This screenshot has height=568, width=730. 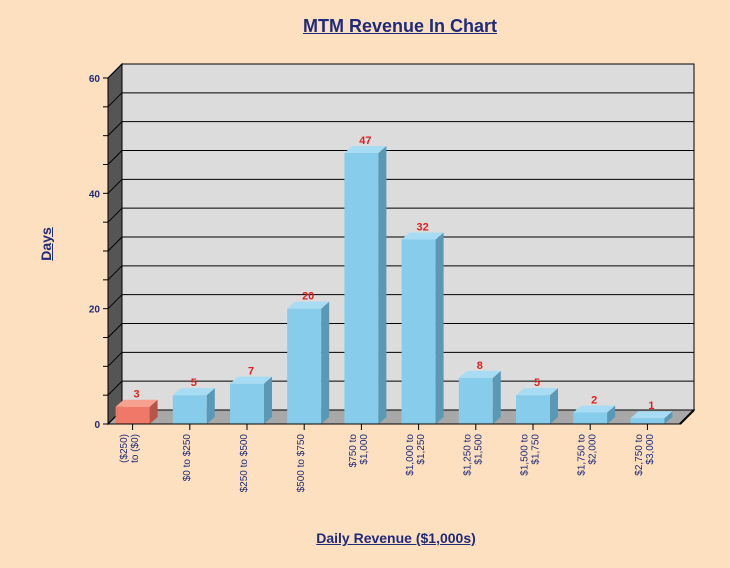 I want to click on x-tick-label: $1,250, so click(x=421, y=449).